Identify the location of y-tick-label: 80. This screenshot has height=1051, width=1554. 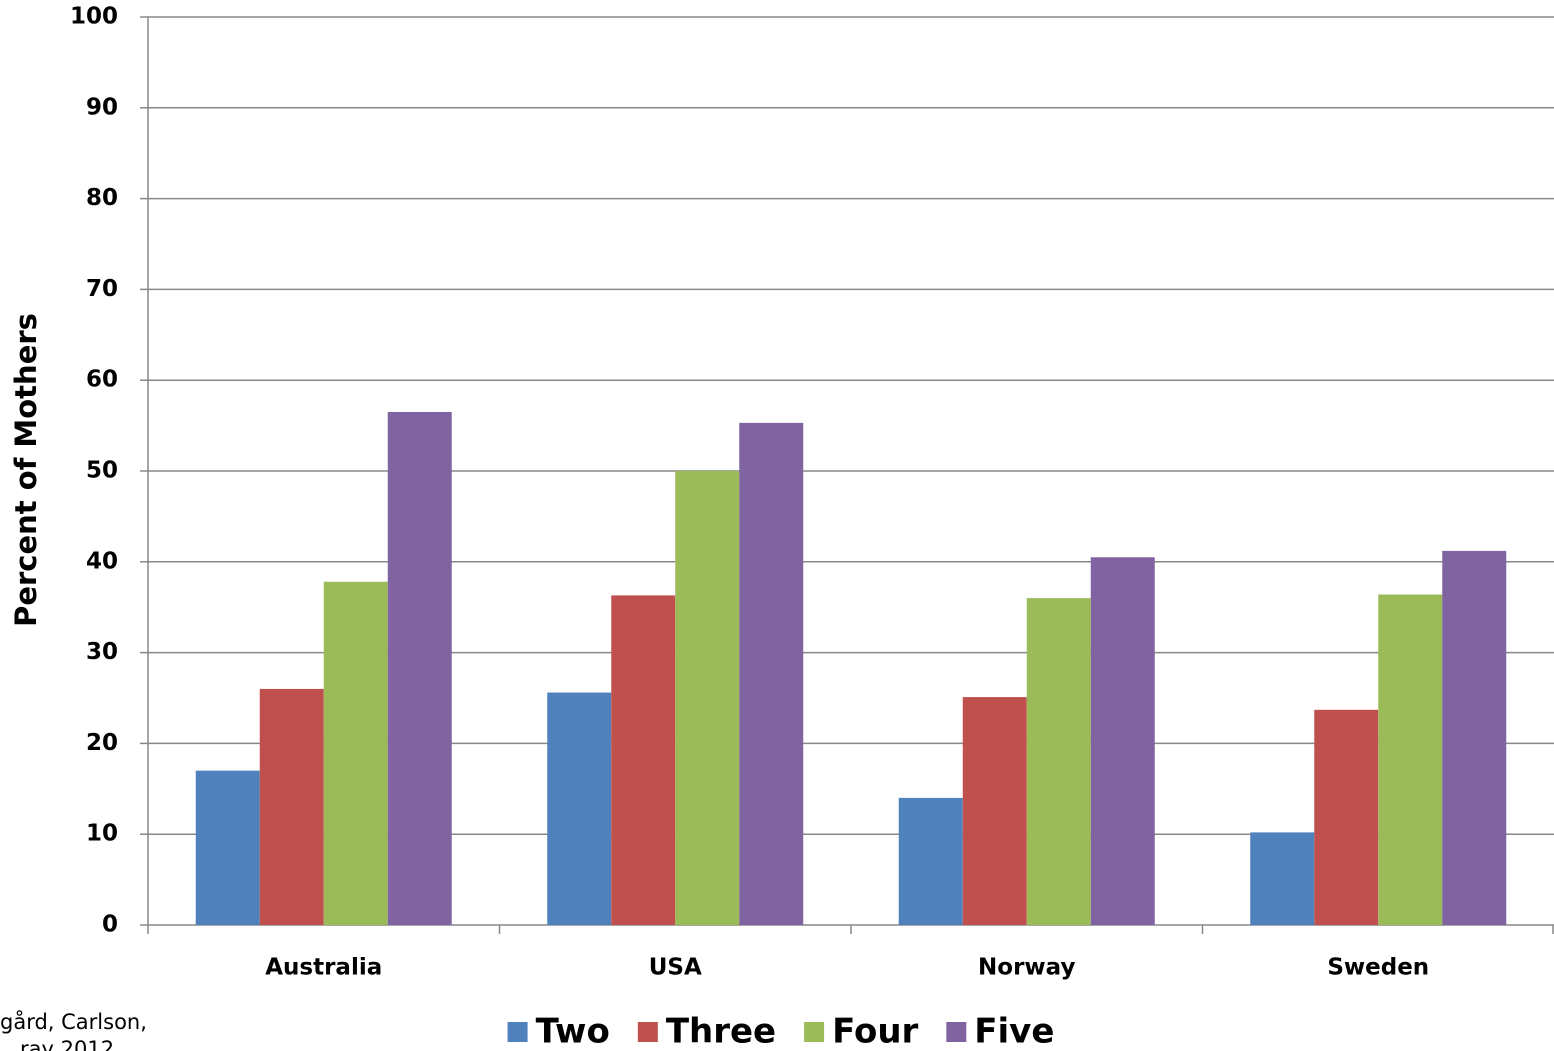
(102, 198).